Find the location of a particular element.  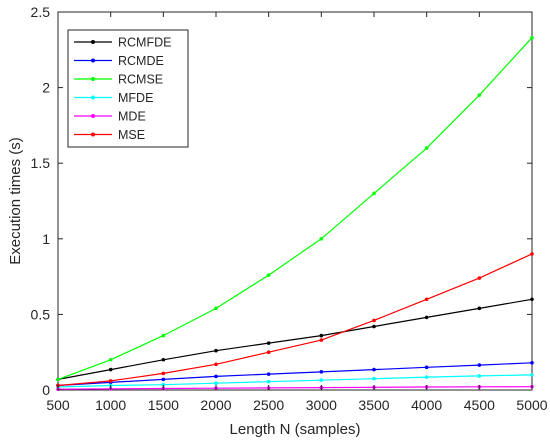

x-tick-label: 1000 is located at coordinates (110, 405).